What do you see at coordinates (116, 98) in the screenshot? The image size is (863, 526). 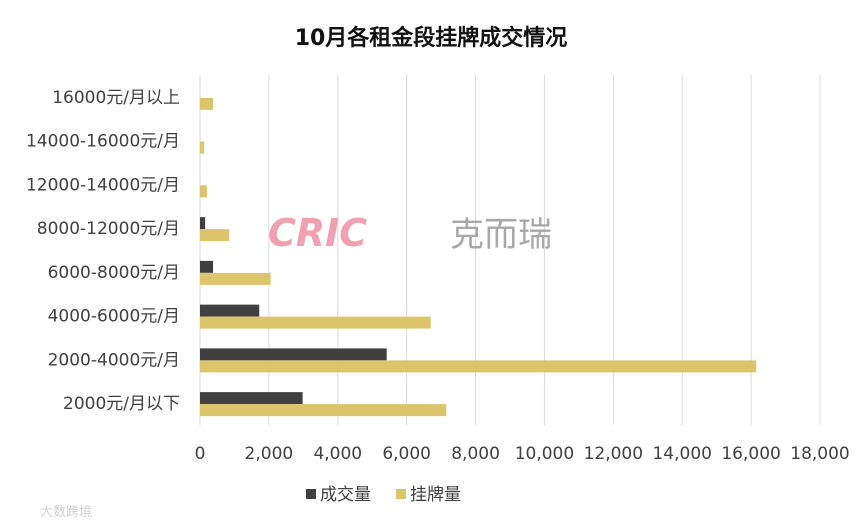 I see `category-label: 16000元/月以上` at bounding box center [116, 98].